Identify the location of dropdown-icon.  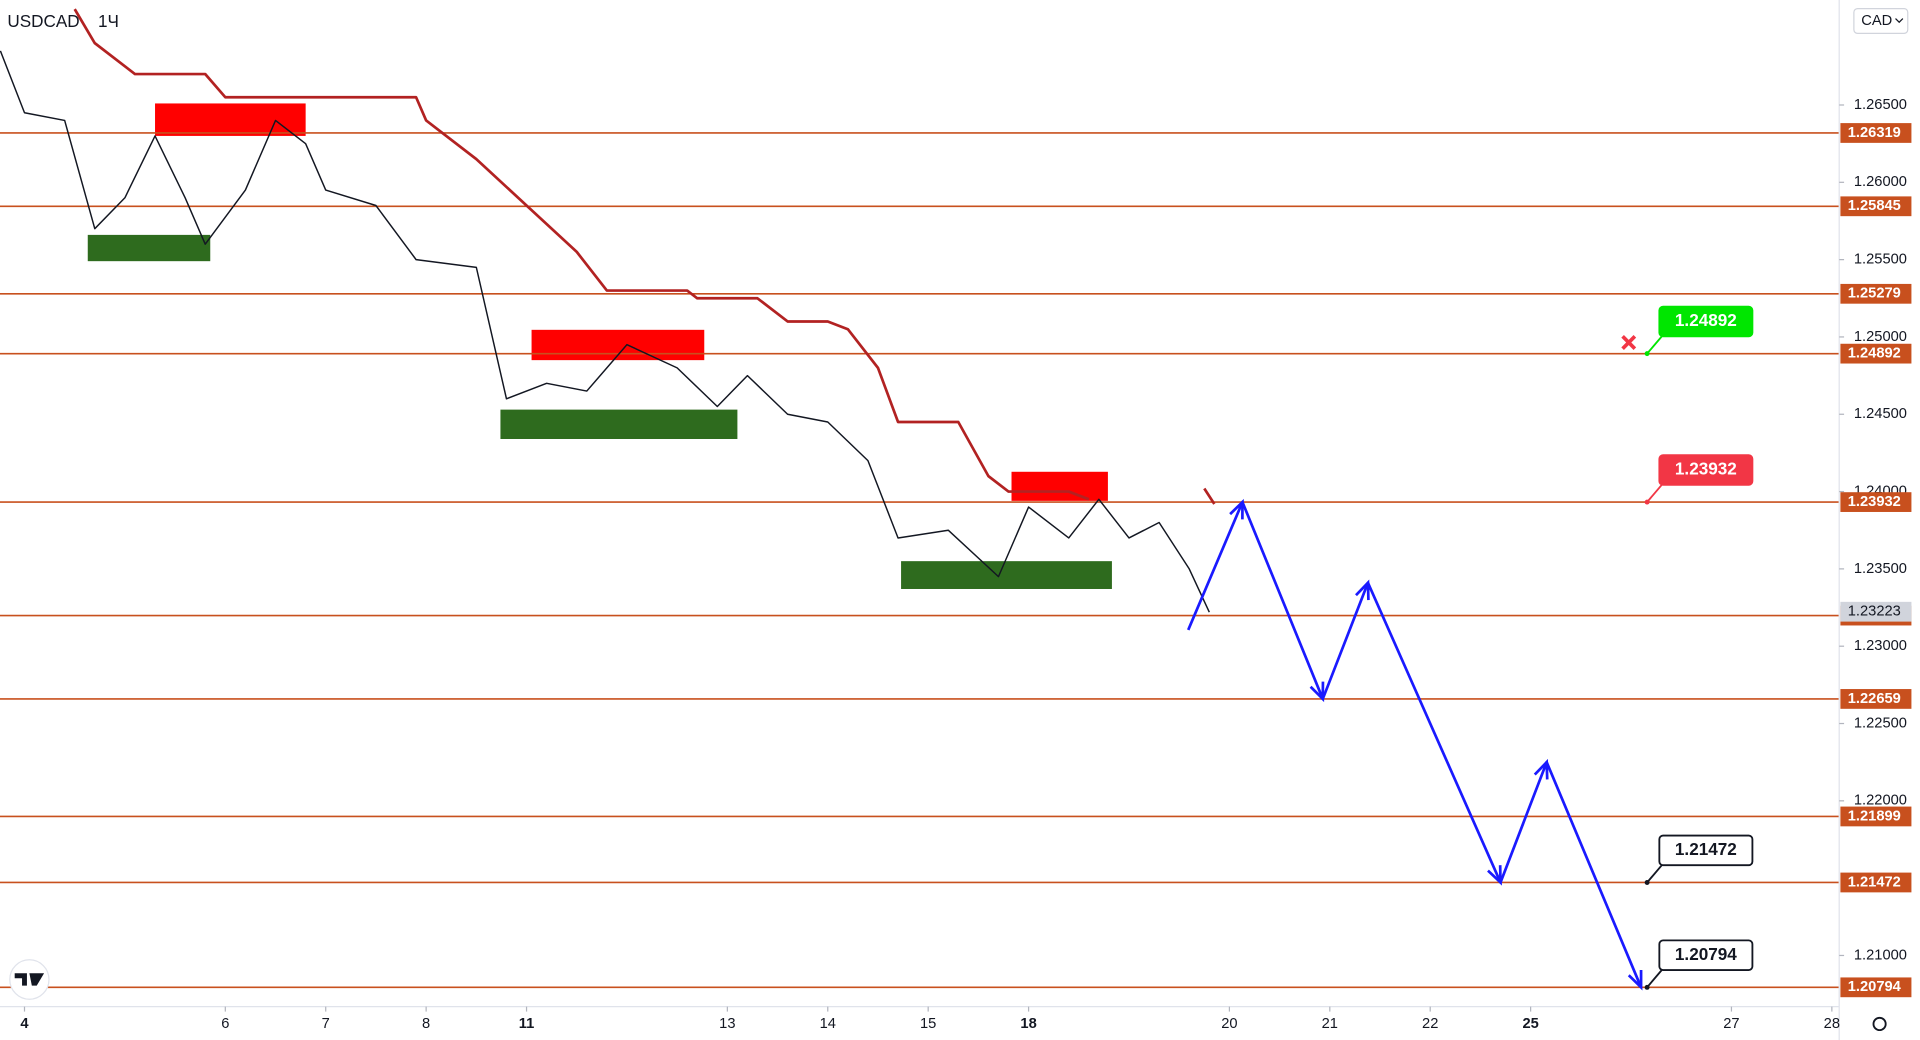
(1899, 21).